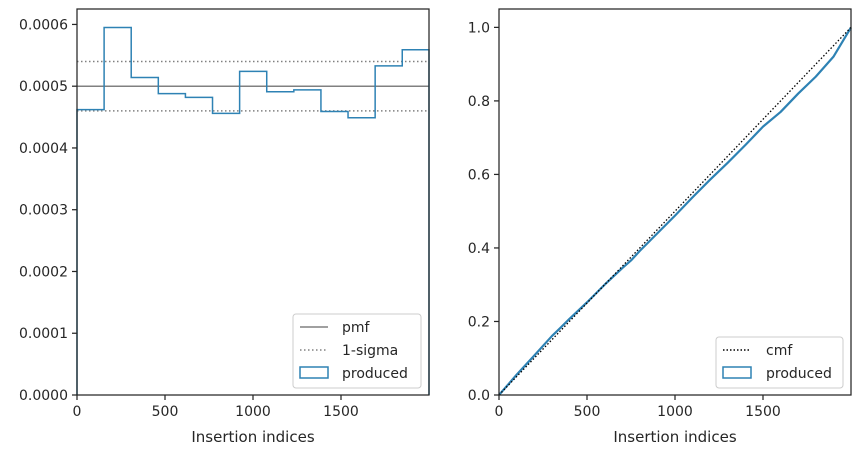 The height and width of the screenshot is (453, 861). I want to click on legend-produced-swatch, so click(314, 372).